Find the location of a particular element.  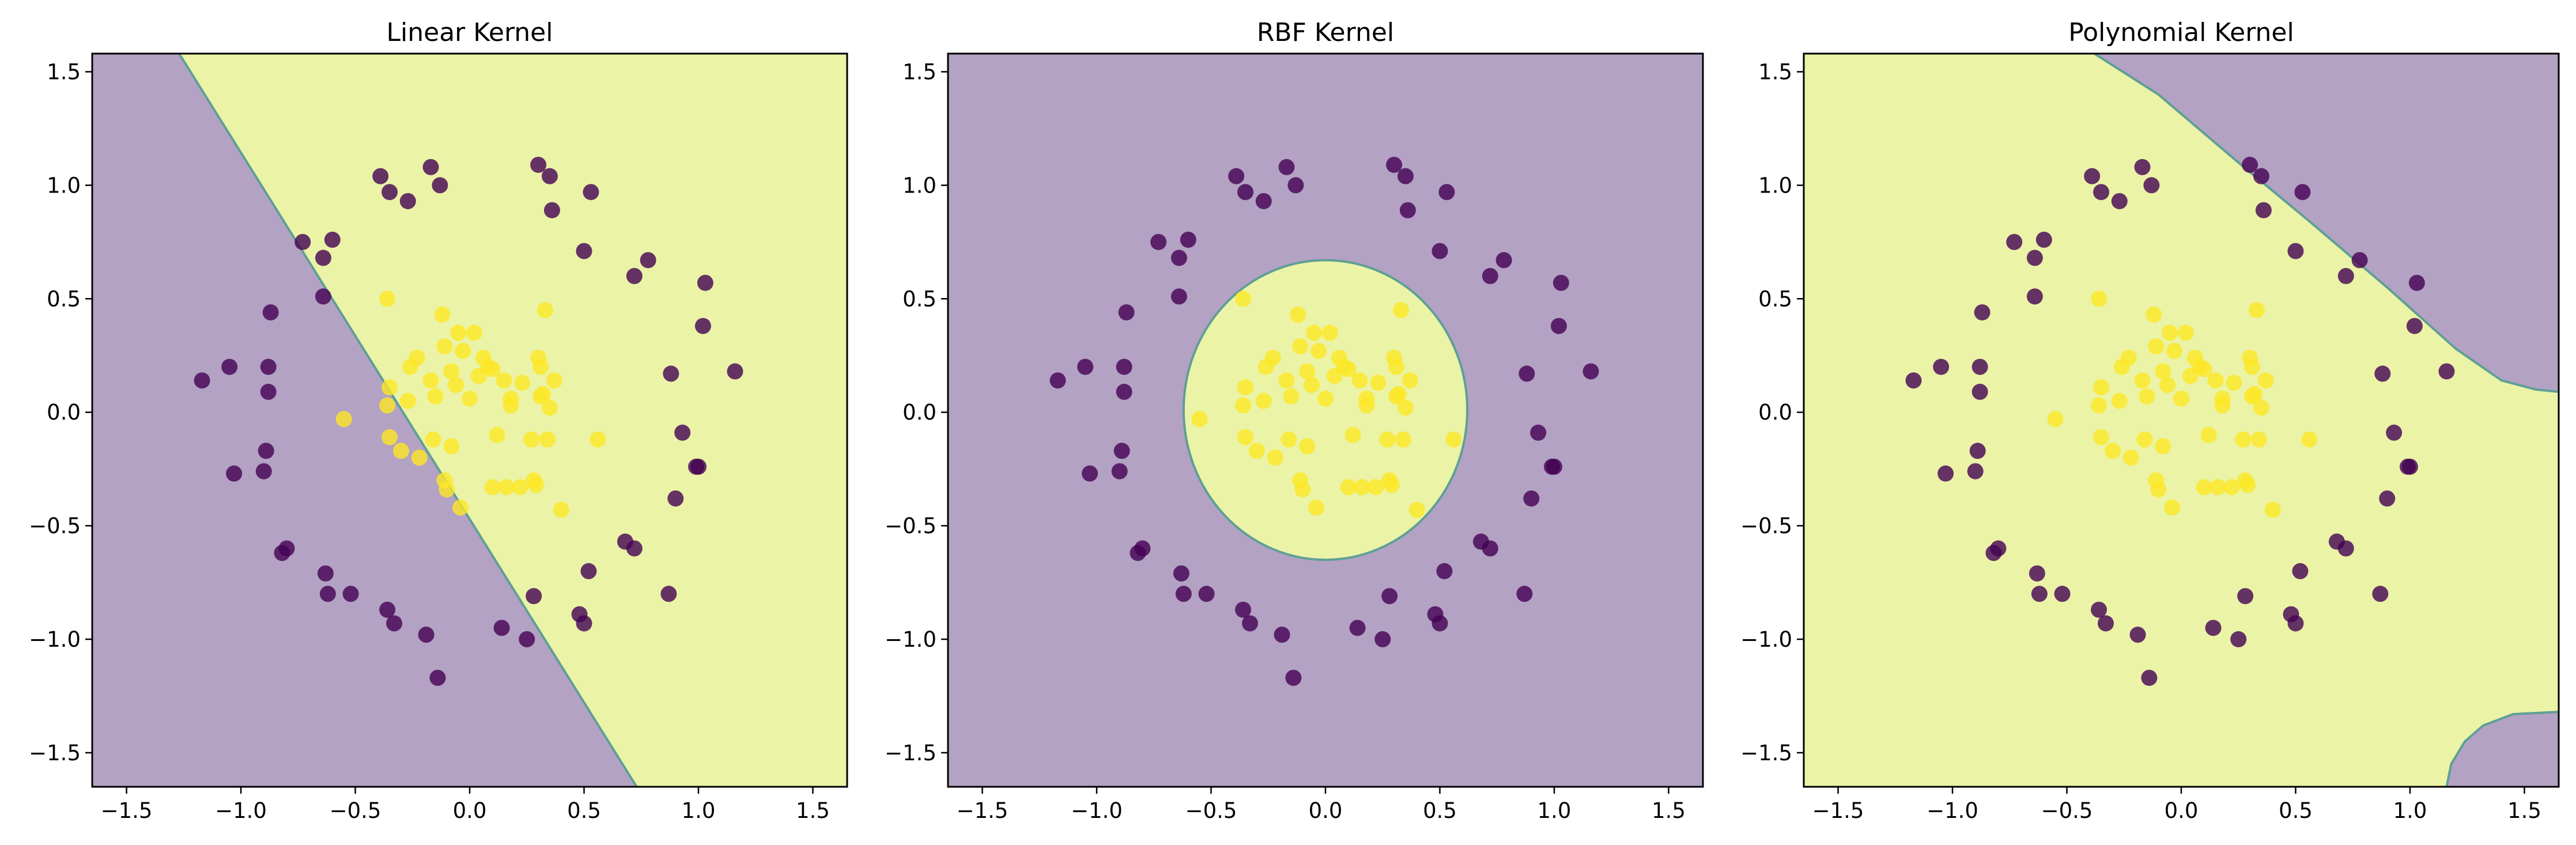

x-tick-label: −1.5 is located at coordinates (1838, 811).